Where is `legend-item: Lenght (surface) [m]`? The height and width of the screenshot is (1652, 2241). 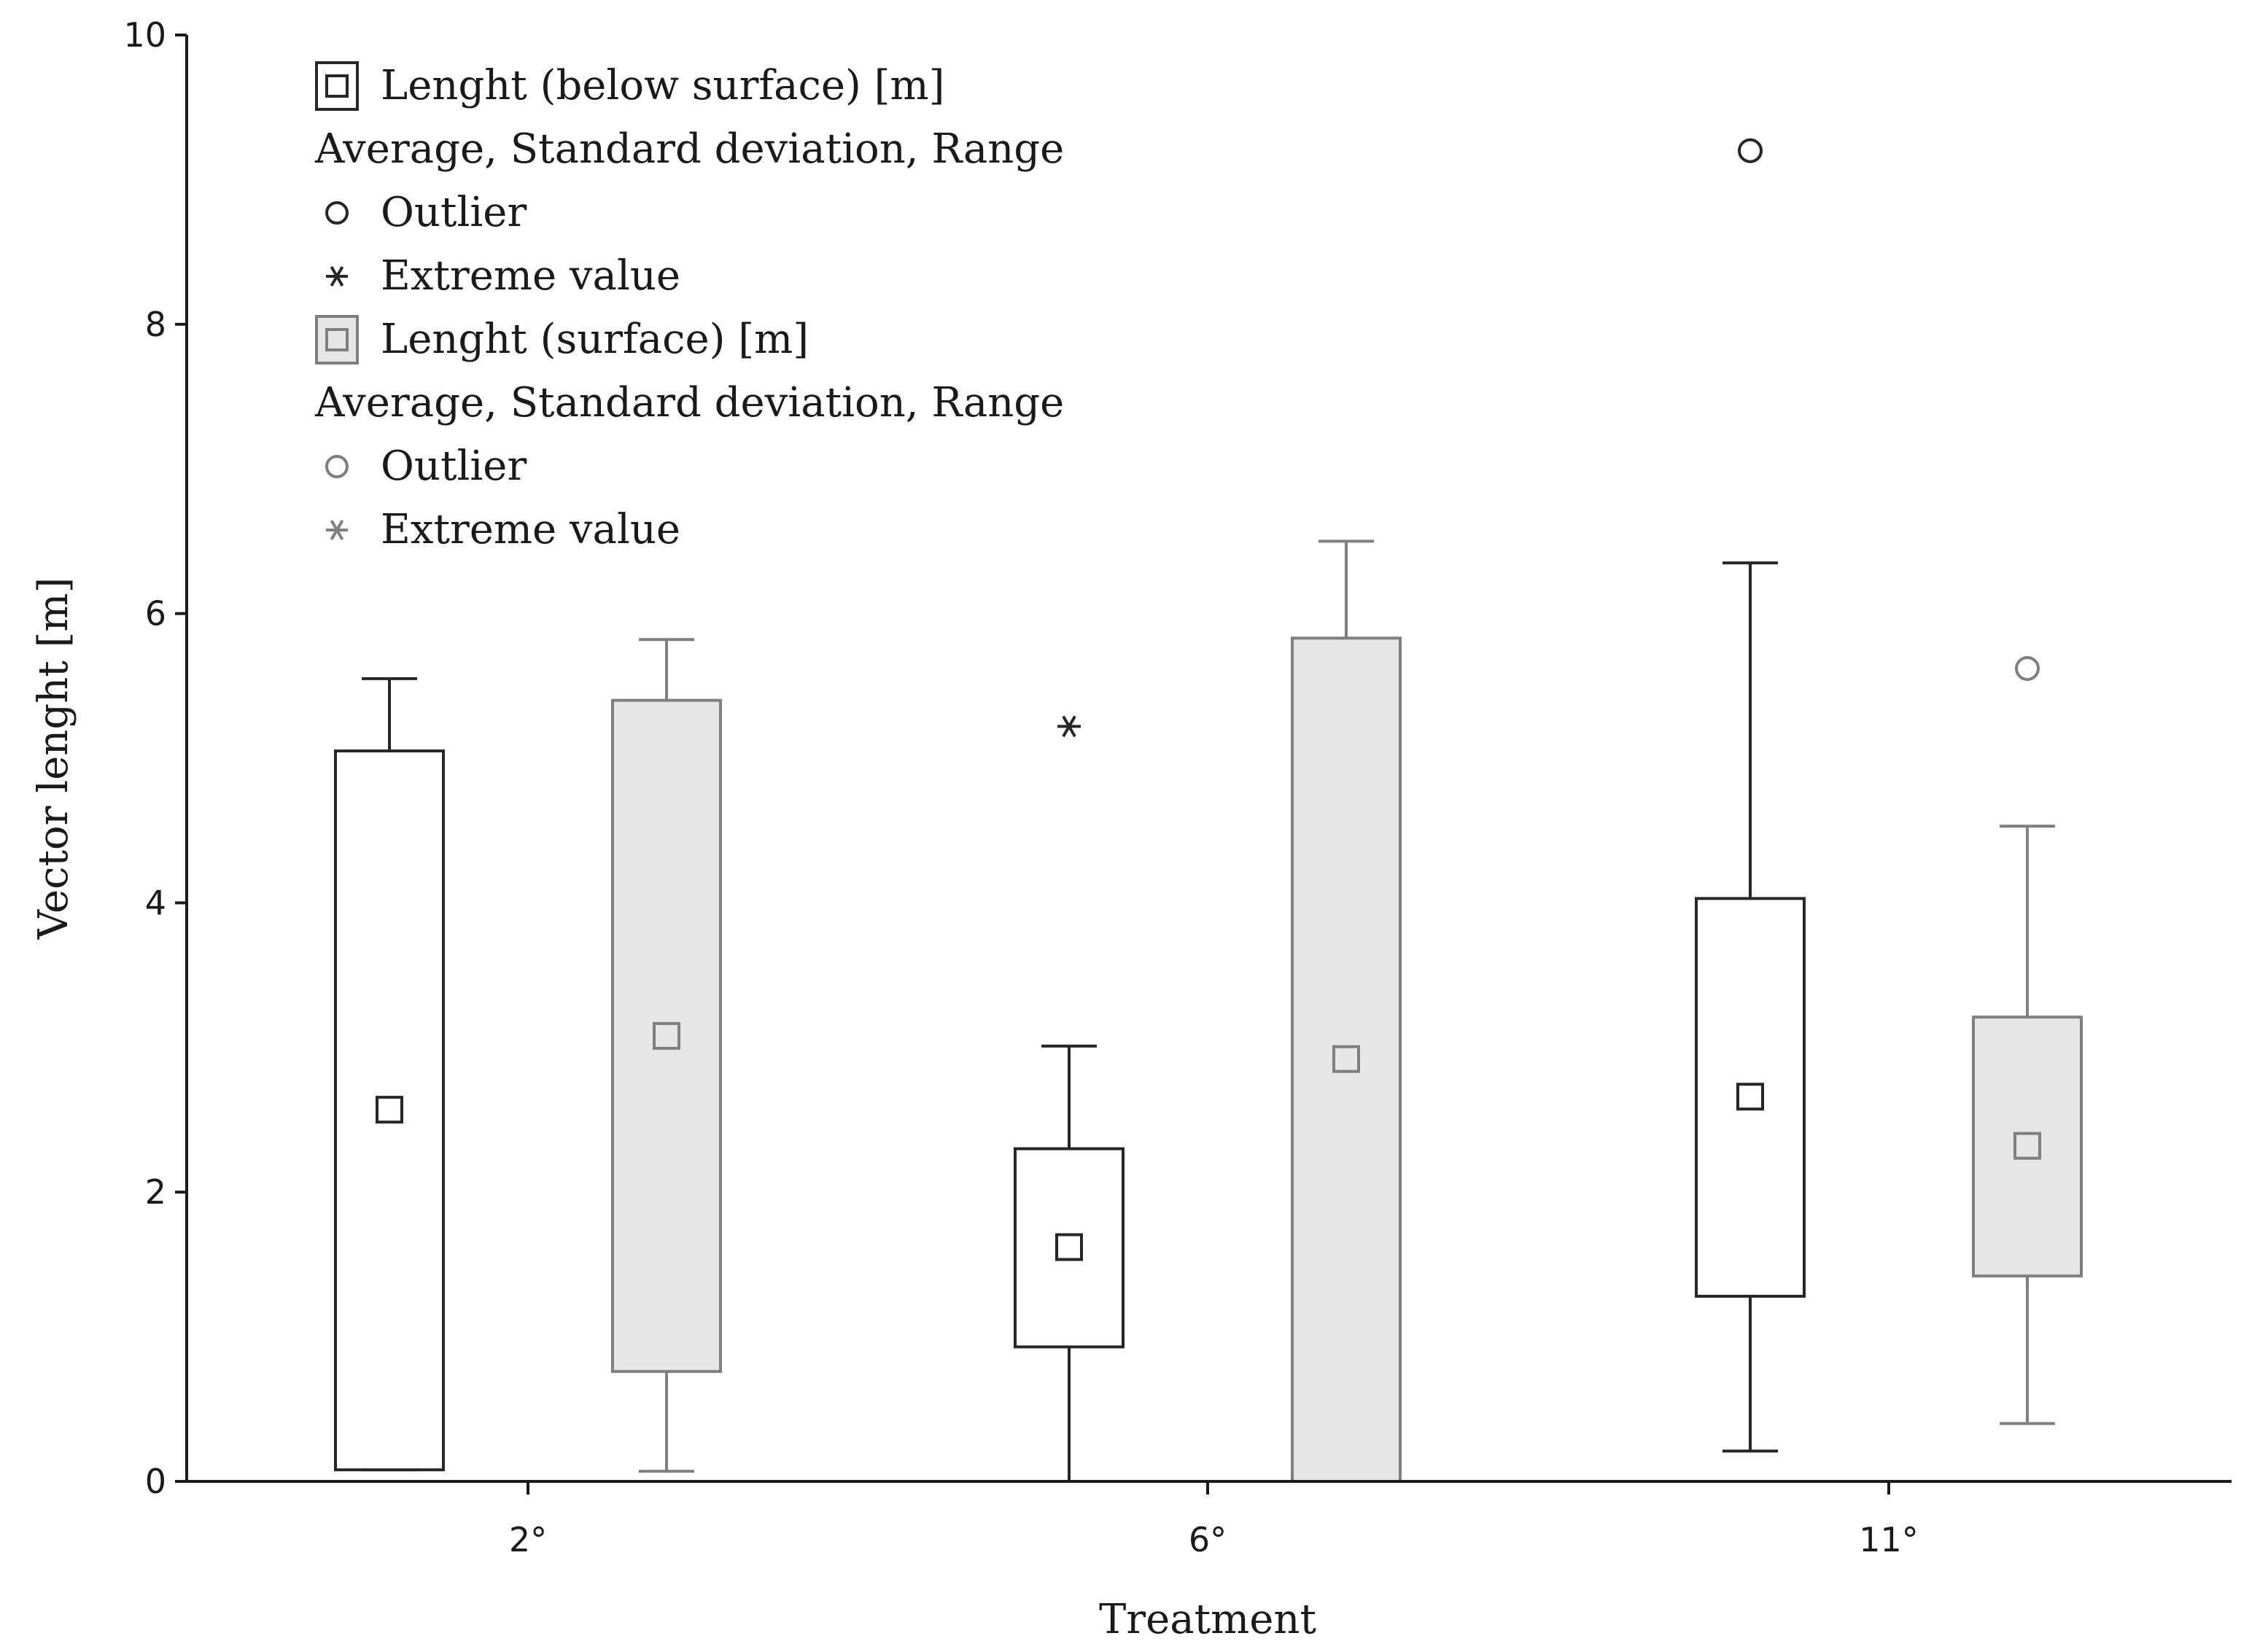 legend-item: Lenght (surface) [m] is located at coordinates (562, 340).